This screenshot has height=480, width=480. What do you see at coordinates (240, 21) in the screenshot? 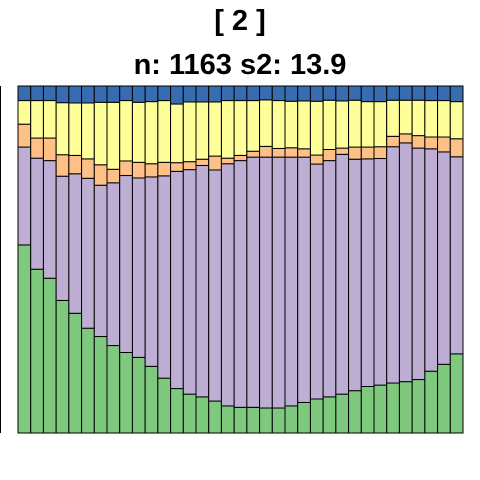
I see `chart-title: [ 2 ]` at bounding box center [240, 21].